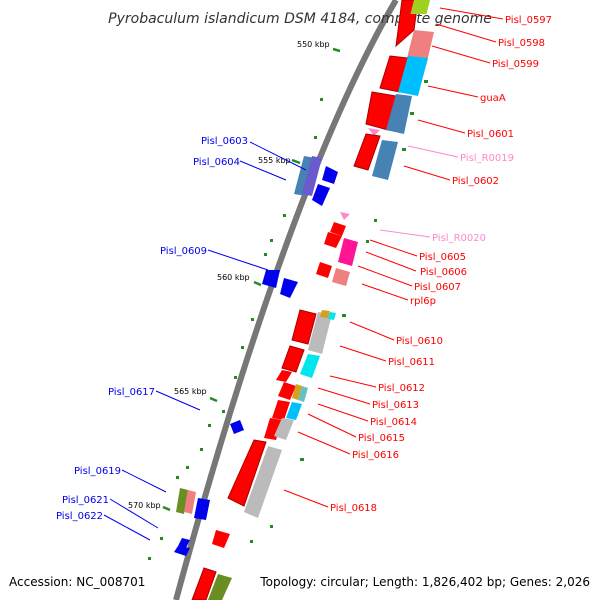 Image resolution: width=600 pixels, height=605 pixels. Describe the element at coordinates (490, 134) in the screenshot. I see `gene-label: Pisl_0601` at that location.